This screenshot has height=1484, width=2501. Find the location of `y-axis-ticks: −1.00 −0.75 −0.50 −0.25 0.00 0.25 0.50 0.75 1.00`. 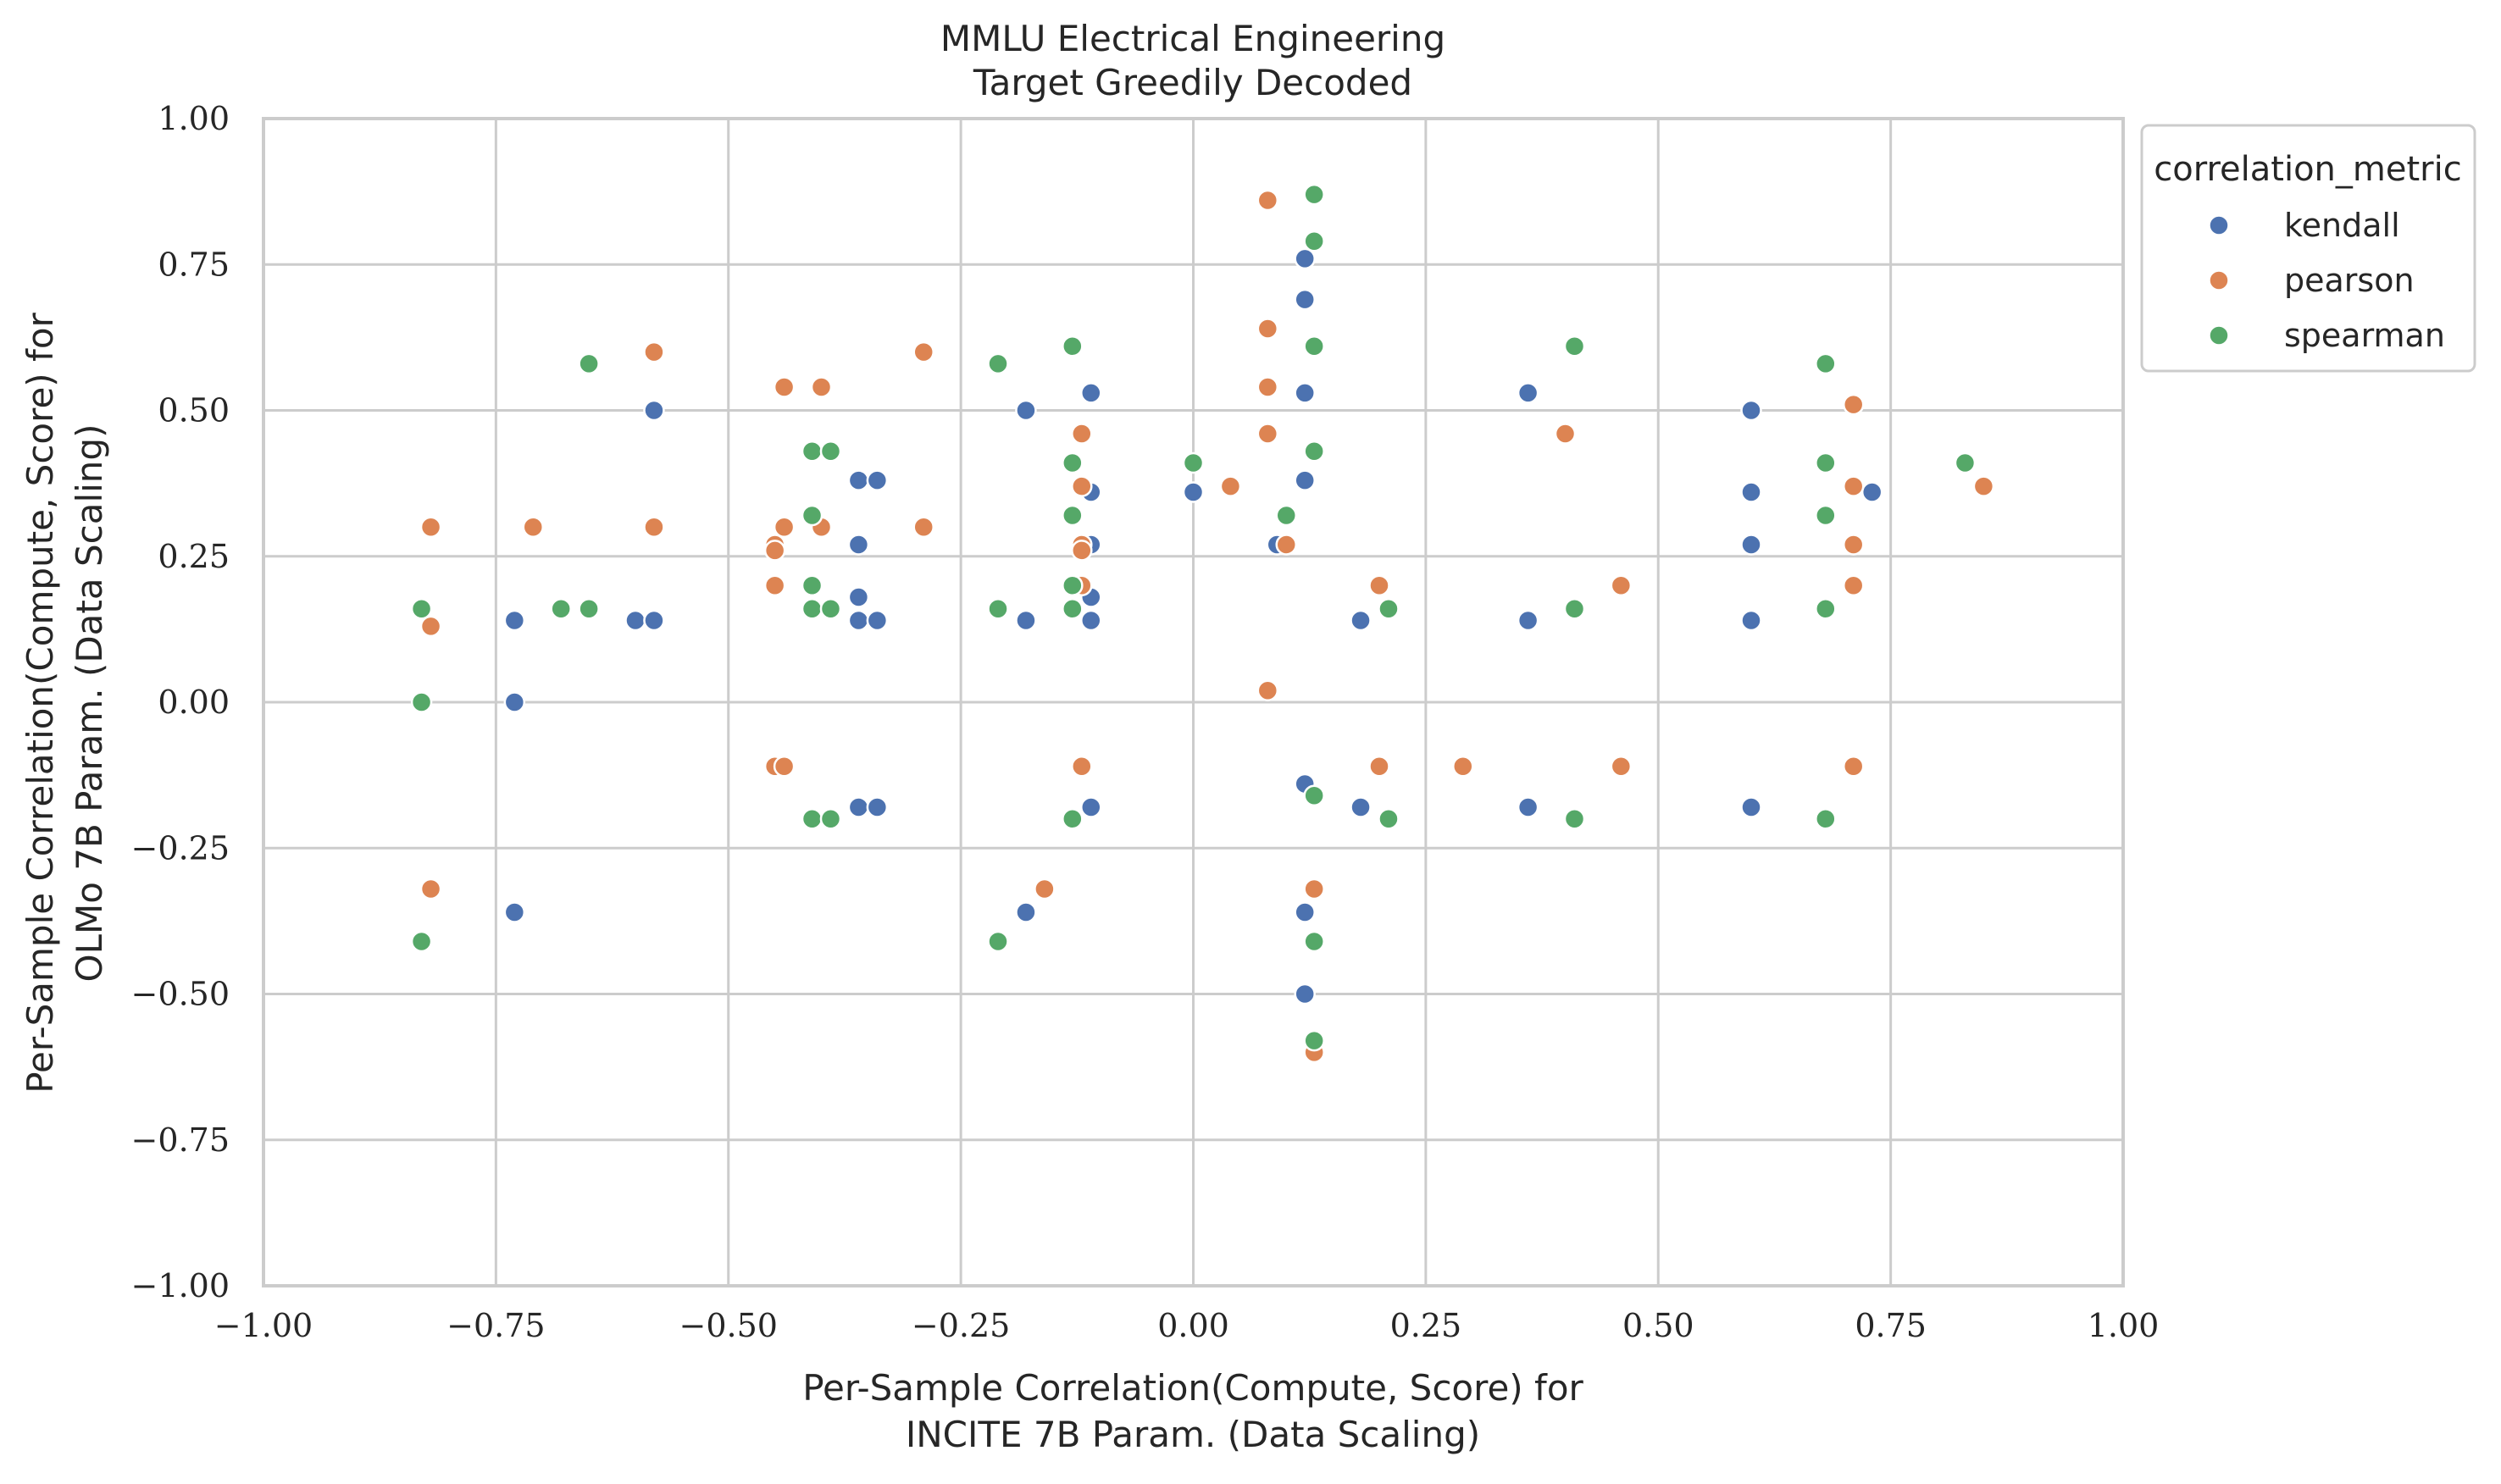

y-axis-ticks: −1.00 −0.75 −0.50 −0.25 0.00 0.25 0.50 0.75 1.00 is located at coordinates (180, 702).